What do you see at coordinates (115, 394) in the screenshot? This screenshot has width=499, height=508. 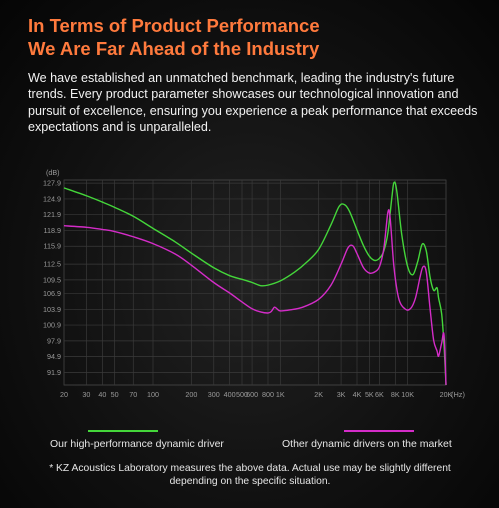 I see `x-tick-label: 50` at bounding box center [115, 394].